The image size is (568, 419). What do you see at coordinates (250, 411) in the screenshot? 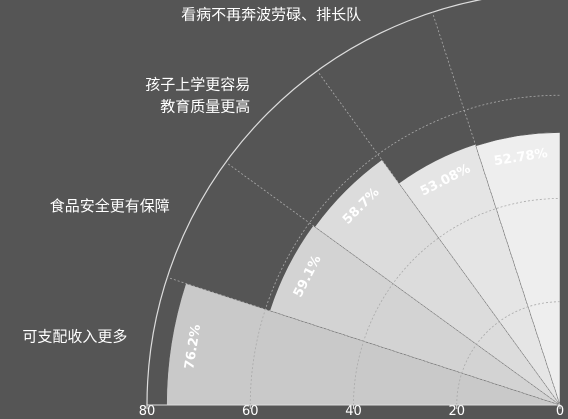
I see `r-tick-label: 60` at bounding box center [250, 411].